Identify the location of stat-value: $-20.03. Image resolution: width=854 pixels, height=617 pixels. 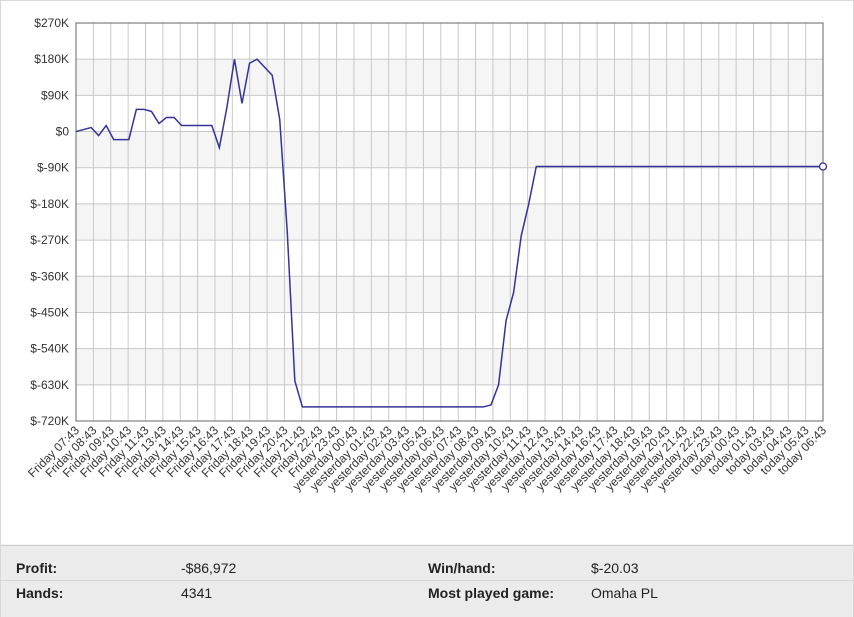
(615, 568).